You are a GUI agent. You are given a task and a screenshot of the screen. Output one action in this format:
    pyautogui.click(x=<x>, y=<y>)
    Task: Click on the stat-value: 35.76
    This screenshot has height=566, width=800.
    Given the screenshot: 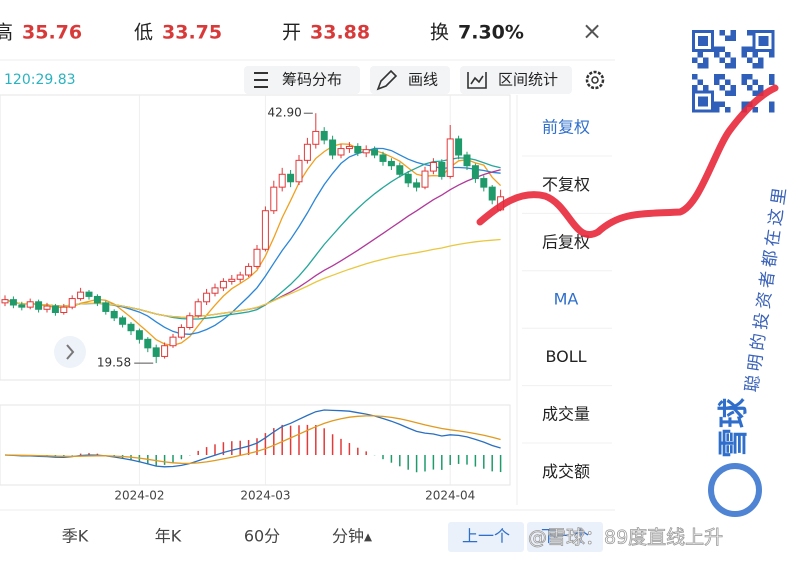 What is the action you would take?
    pyautogui.click(x=52, y=33)
    